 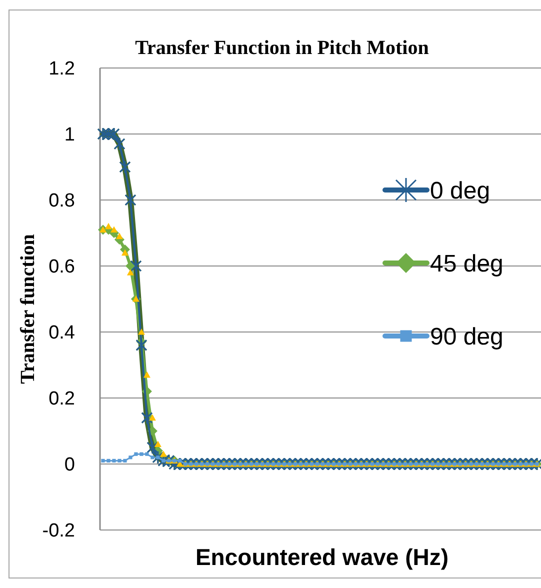 What do you see at coordinates (61, 201) in the screenshot?
I see `y-tick-label: 0.8` at bounding box center [61, 201].